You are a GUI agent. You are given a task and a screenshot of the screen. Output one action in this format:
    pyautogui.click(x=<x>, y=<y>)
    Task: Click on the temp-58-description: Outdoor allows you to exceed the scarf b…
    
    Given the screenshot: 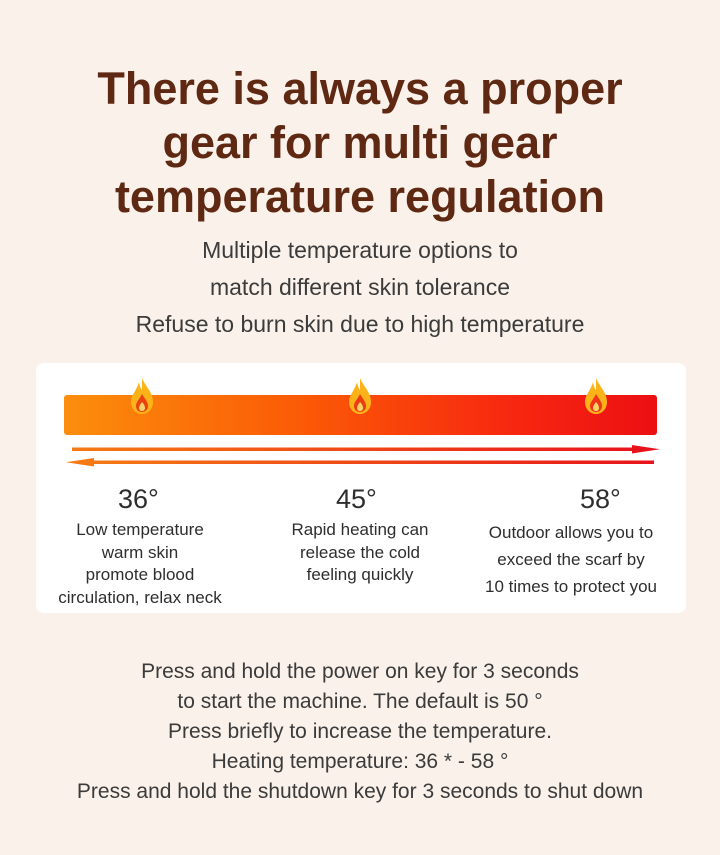 What is the action you would take?
    pyautogui.click(x=571, y=559)
    